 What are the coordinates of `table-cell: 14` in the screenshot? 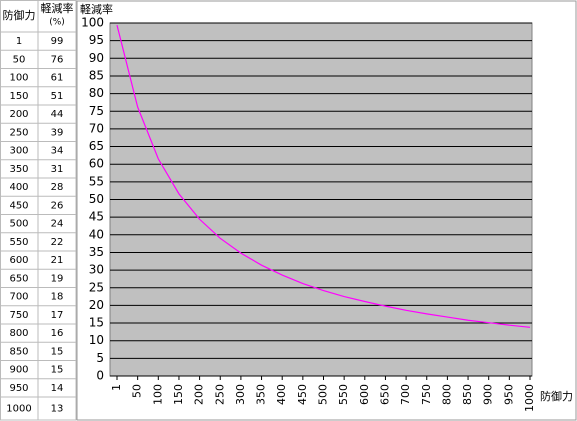 It's located at (57, 388).